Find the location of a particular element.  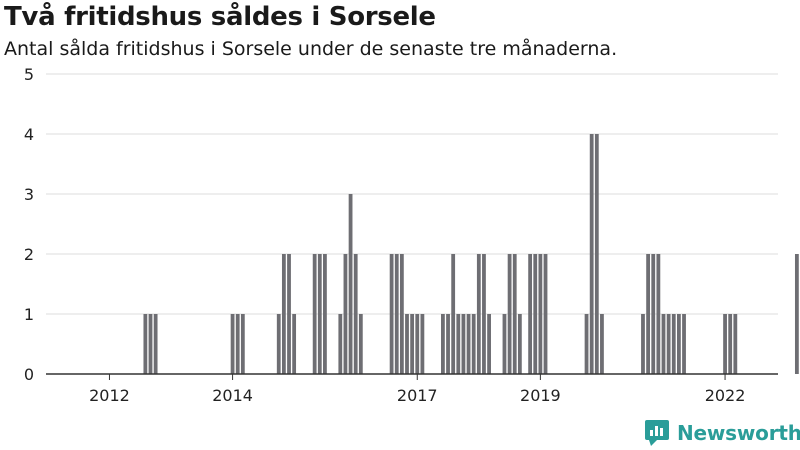

brand-name: Newsworthy is located at coordinates (738, 433).